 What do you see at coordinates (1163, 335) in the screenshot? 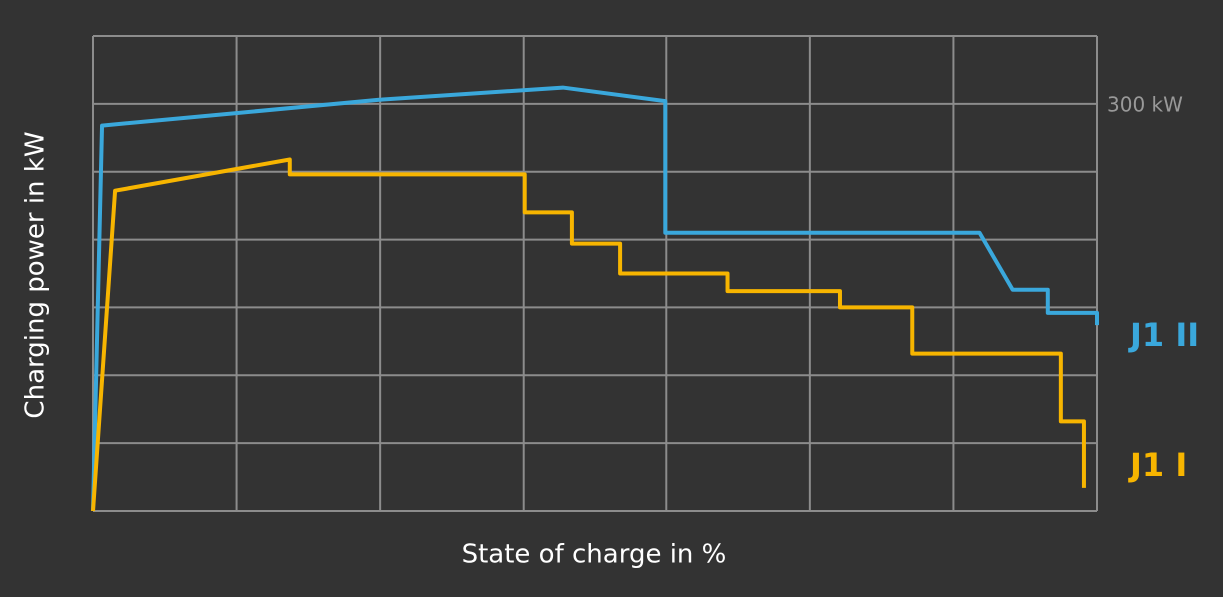
I see `legend-label: J1 II` at bounding box center [1163, 335].